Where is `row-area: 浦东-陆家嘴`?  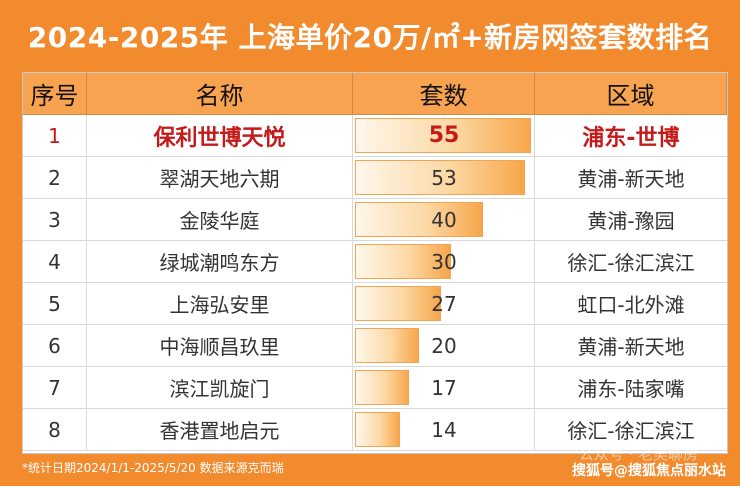 row-area: 浦东-陆家嘴 is located at coordinates (631, 389).